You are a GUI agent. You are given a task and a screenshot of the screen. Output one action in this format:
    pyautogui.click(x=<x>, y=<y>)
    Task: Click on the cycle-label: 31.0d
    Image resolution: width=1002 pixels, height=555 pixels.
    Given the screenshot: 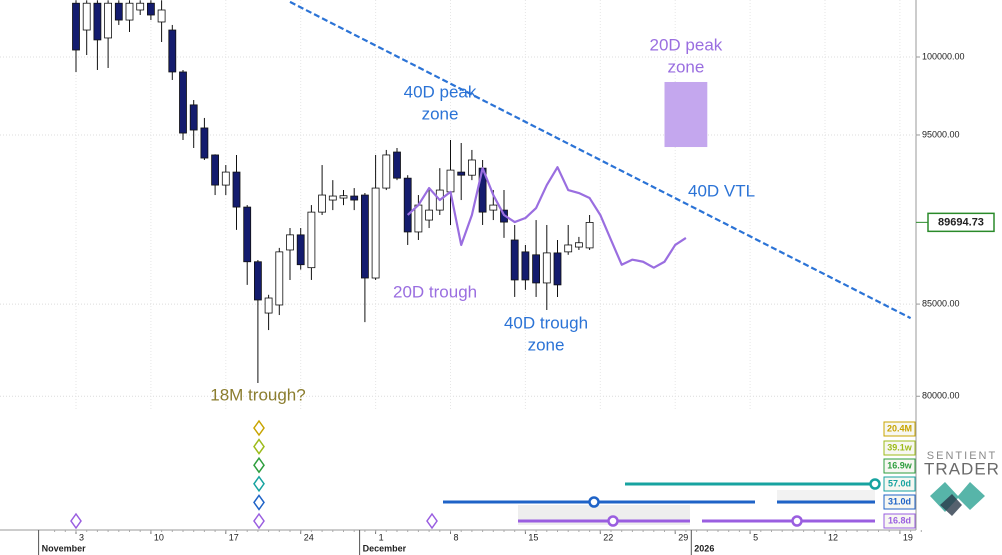 What is the action you would take?
    pyautogui.click(x=899, y=501)
    